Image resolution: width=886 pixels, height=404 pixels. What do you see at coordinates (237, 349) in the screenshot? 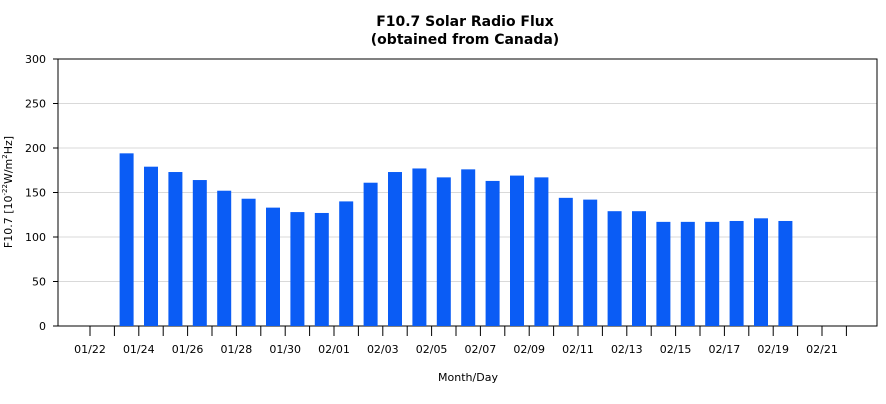
I see `x-tick-label: 01/28` at bounding box center [237, 349].